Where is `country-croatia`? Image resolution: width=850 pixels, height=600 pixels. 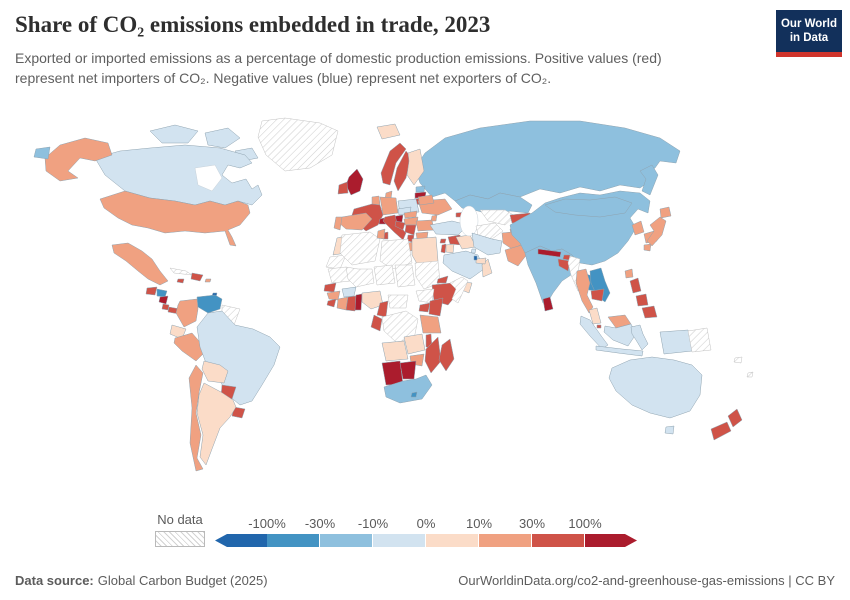
country-croatia is located at coordinates (400, 225).